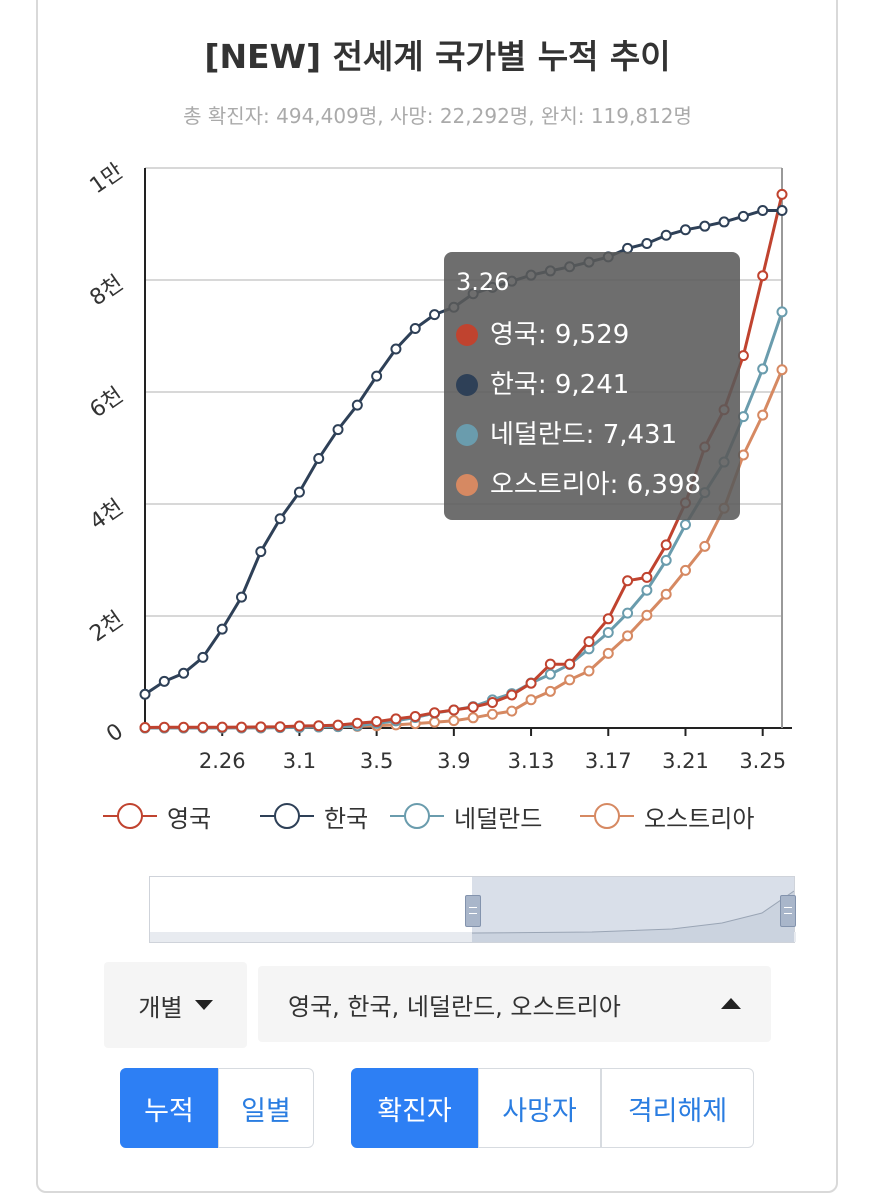 The image size is (875, 1200). I want to click on austria-series-icon, so click(607, 816).